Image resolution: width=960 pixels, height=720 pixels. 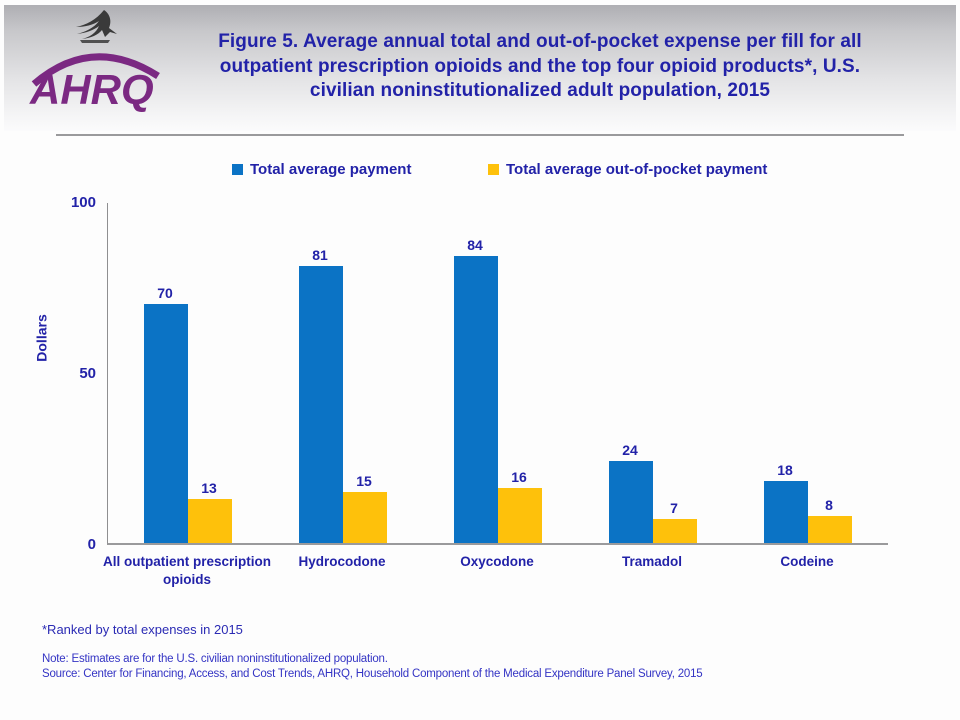 I want to click on x-axis-label-2: Hydrocodone, so click(x=342, y=561).